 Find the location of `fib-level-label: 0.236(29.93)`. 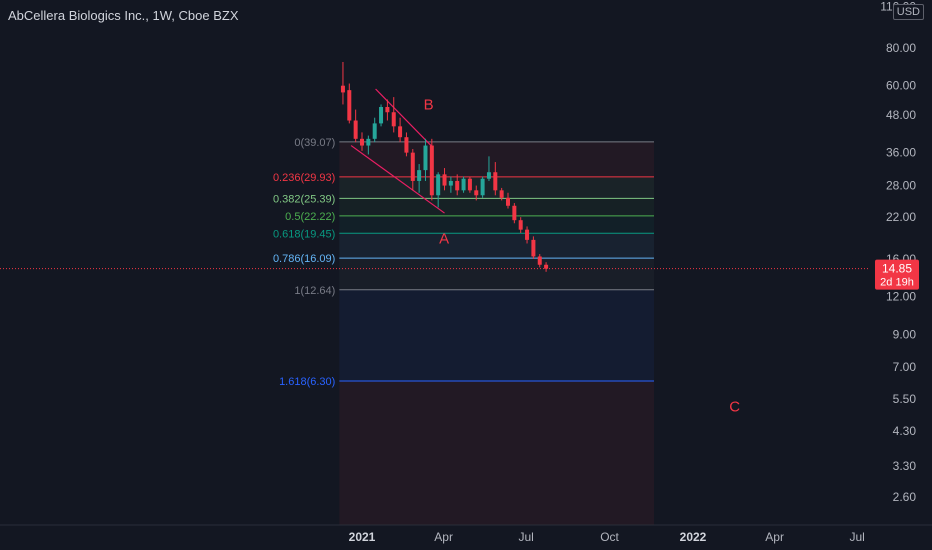

fib-level-label: 0.236(29.93) is located at coordinates (304, 178).